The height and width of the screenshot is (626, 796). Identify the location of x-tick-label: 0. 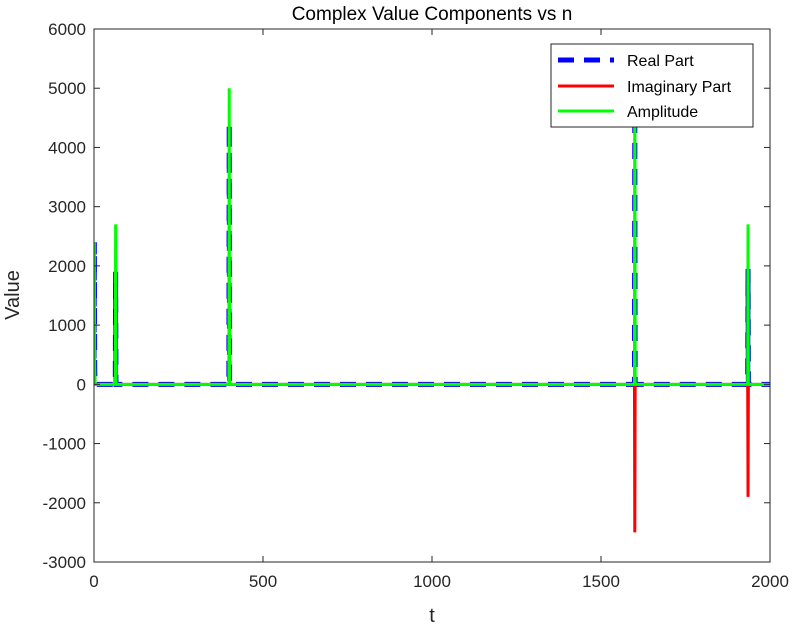
(93, 581).